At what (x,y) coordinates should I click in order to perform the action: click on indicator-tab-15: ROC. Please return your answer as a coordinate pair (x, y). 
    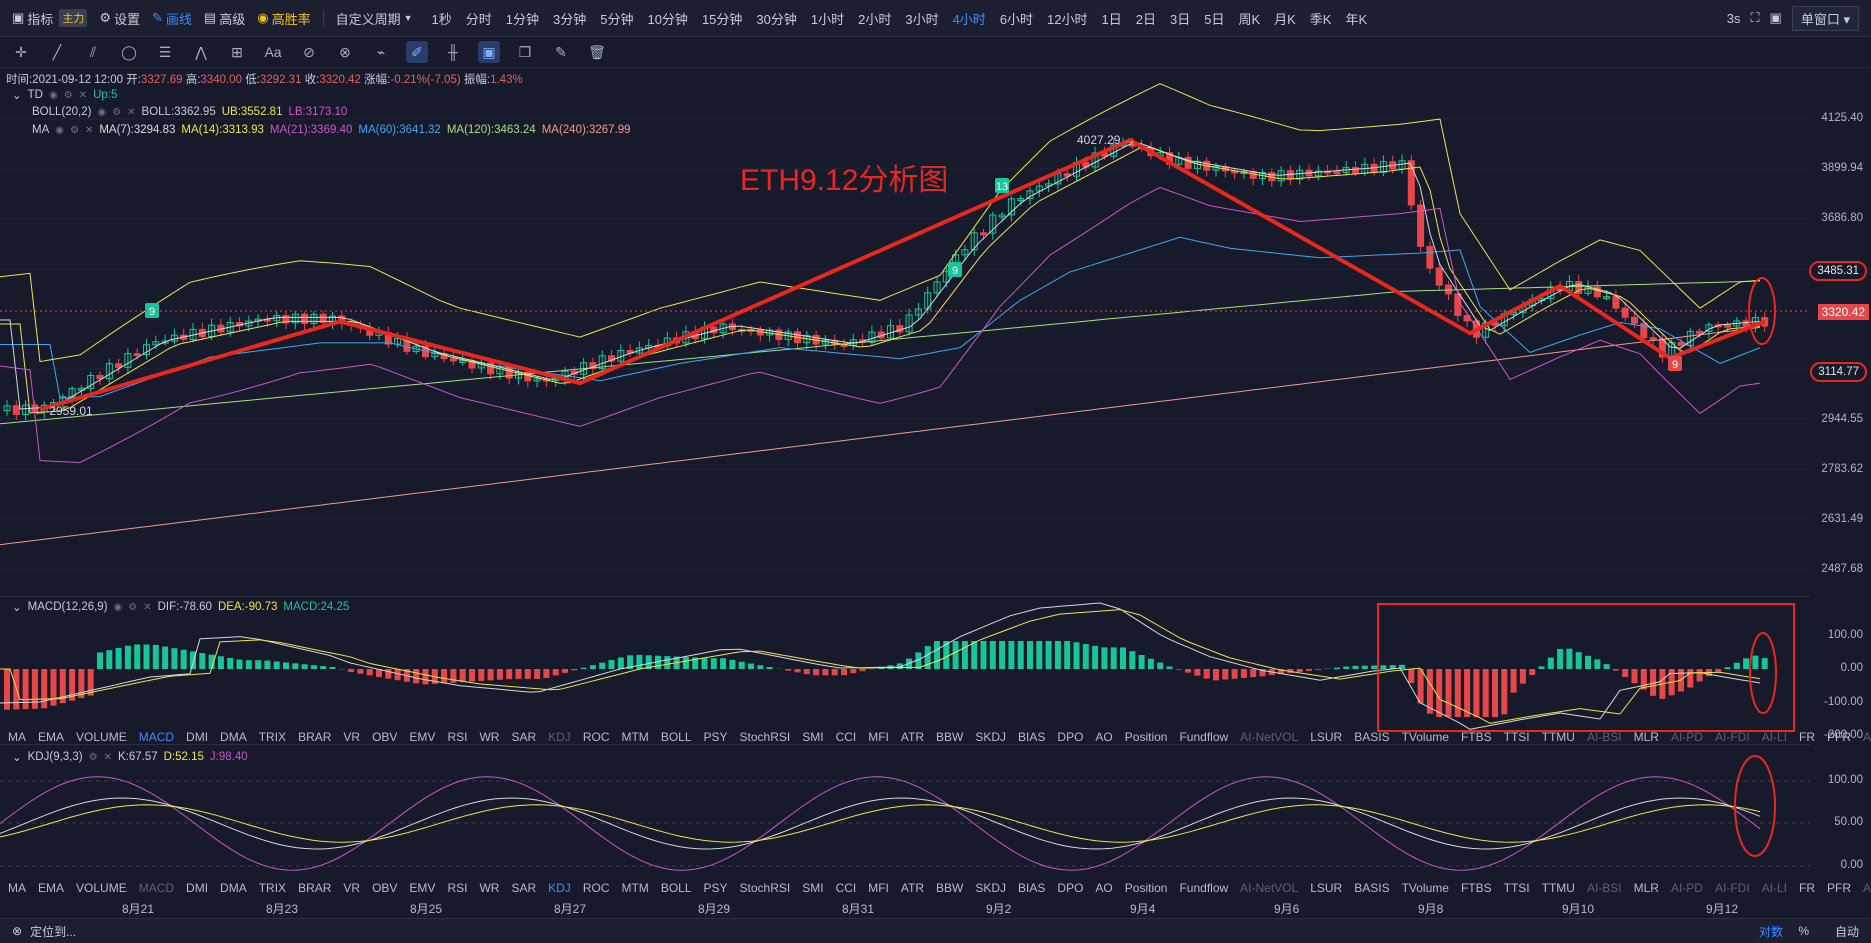
    Looking at the image, I should click on (596, 737).